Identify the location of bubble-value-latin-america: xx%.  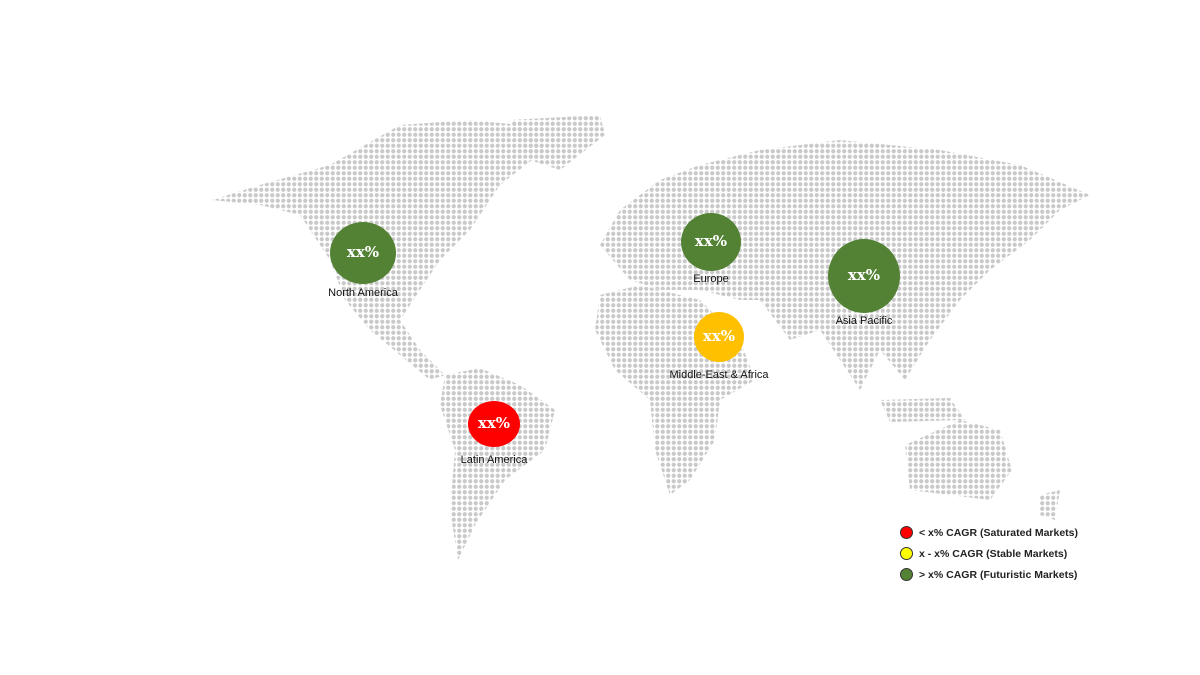
(494, 423).